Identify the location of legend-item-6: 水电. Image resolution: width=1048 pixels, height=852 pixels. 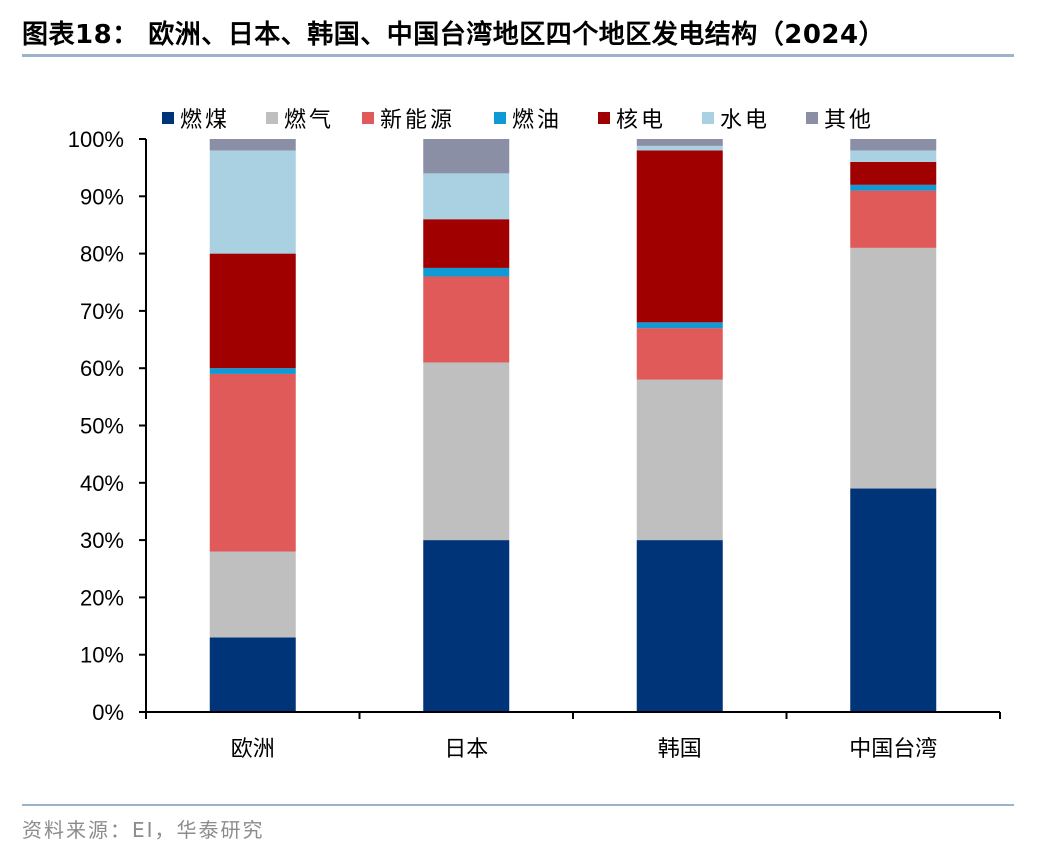
(736, 120).